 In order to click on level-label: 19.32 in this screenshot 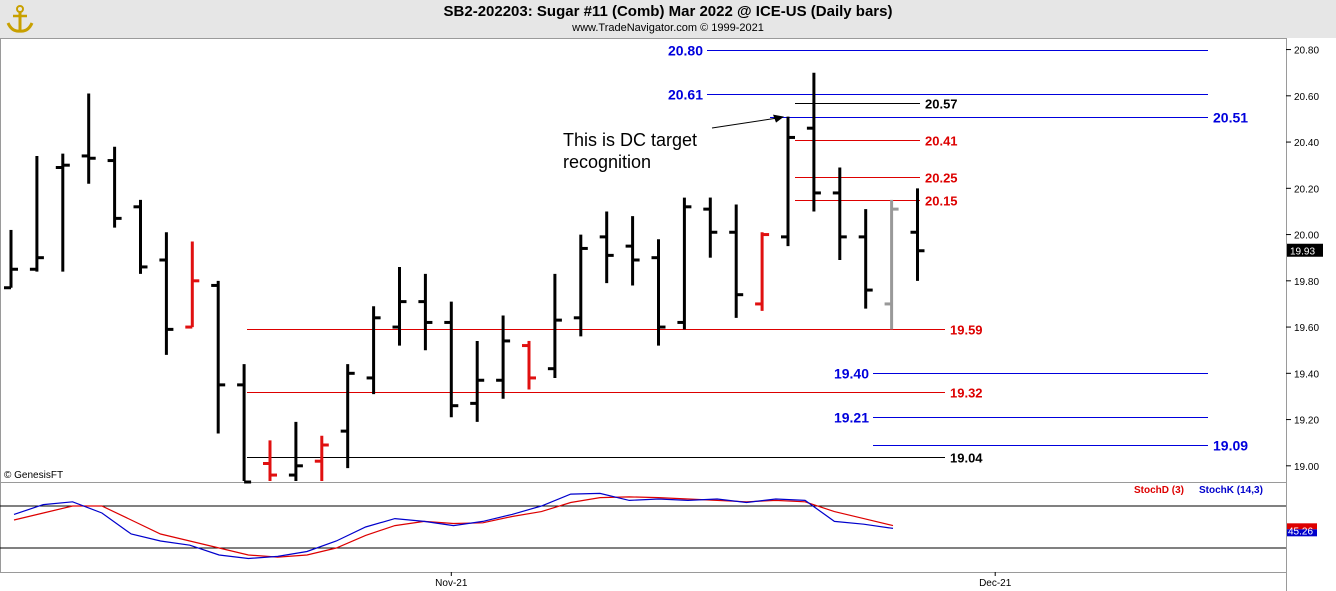, I will do `click(966, 393)`.